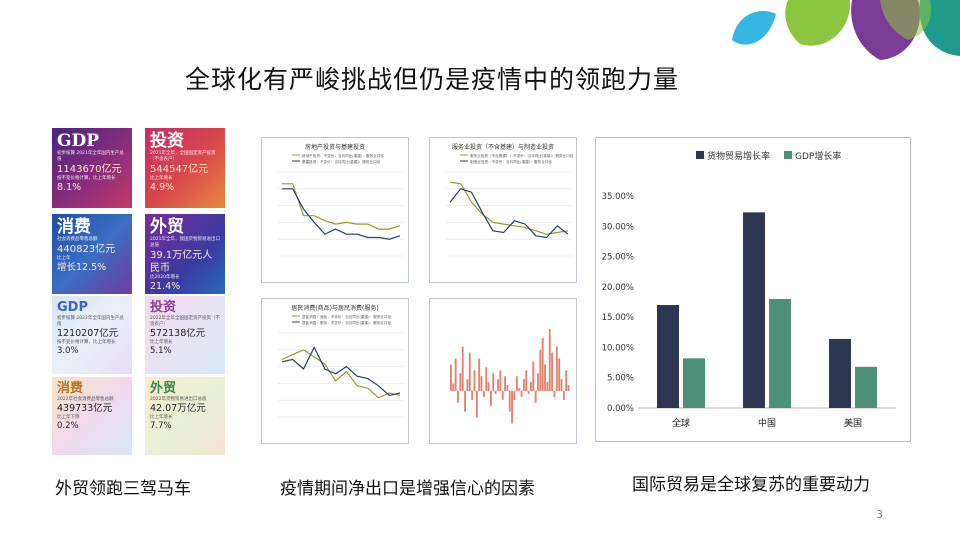 The height and width of the screenshot is (540, 960). Describe the element at coordinates (511, 161) in the screenshot. I see `legend-label: 制造业投资：不变价：当月同比(重建)：服务业口径` at that location.